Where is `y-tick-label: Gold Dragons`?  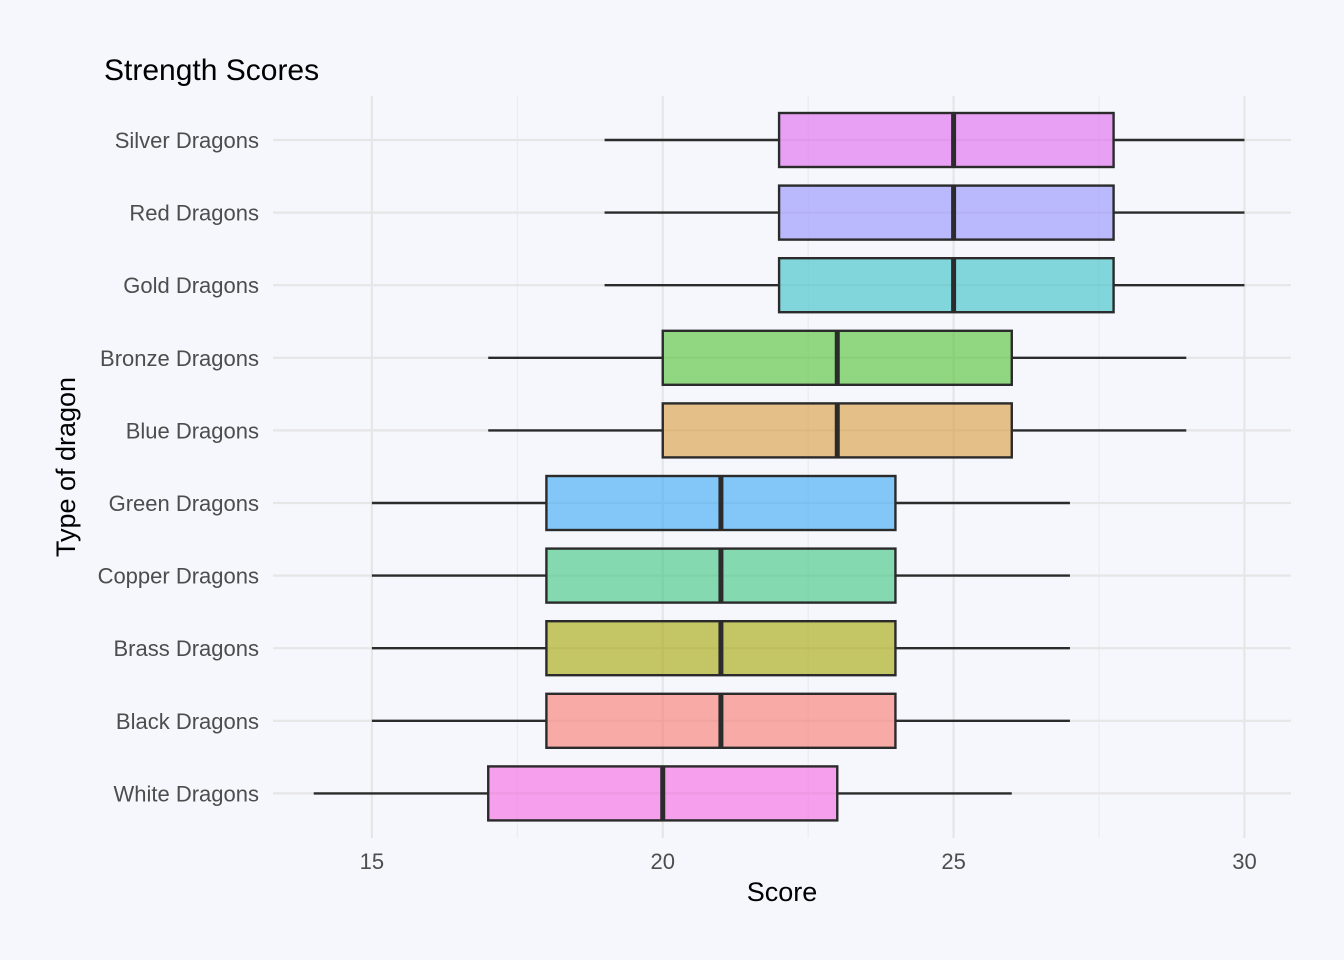 y-tick-label: Gold Dragons is located at coordinates (191, 285).